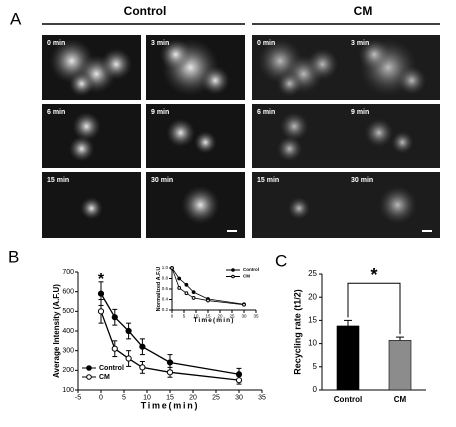  What do you see at coordinates (363, 11) in the screenshot?
I see `group-title: CM` at bounding box center [363, 11].